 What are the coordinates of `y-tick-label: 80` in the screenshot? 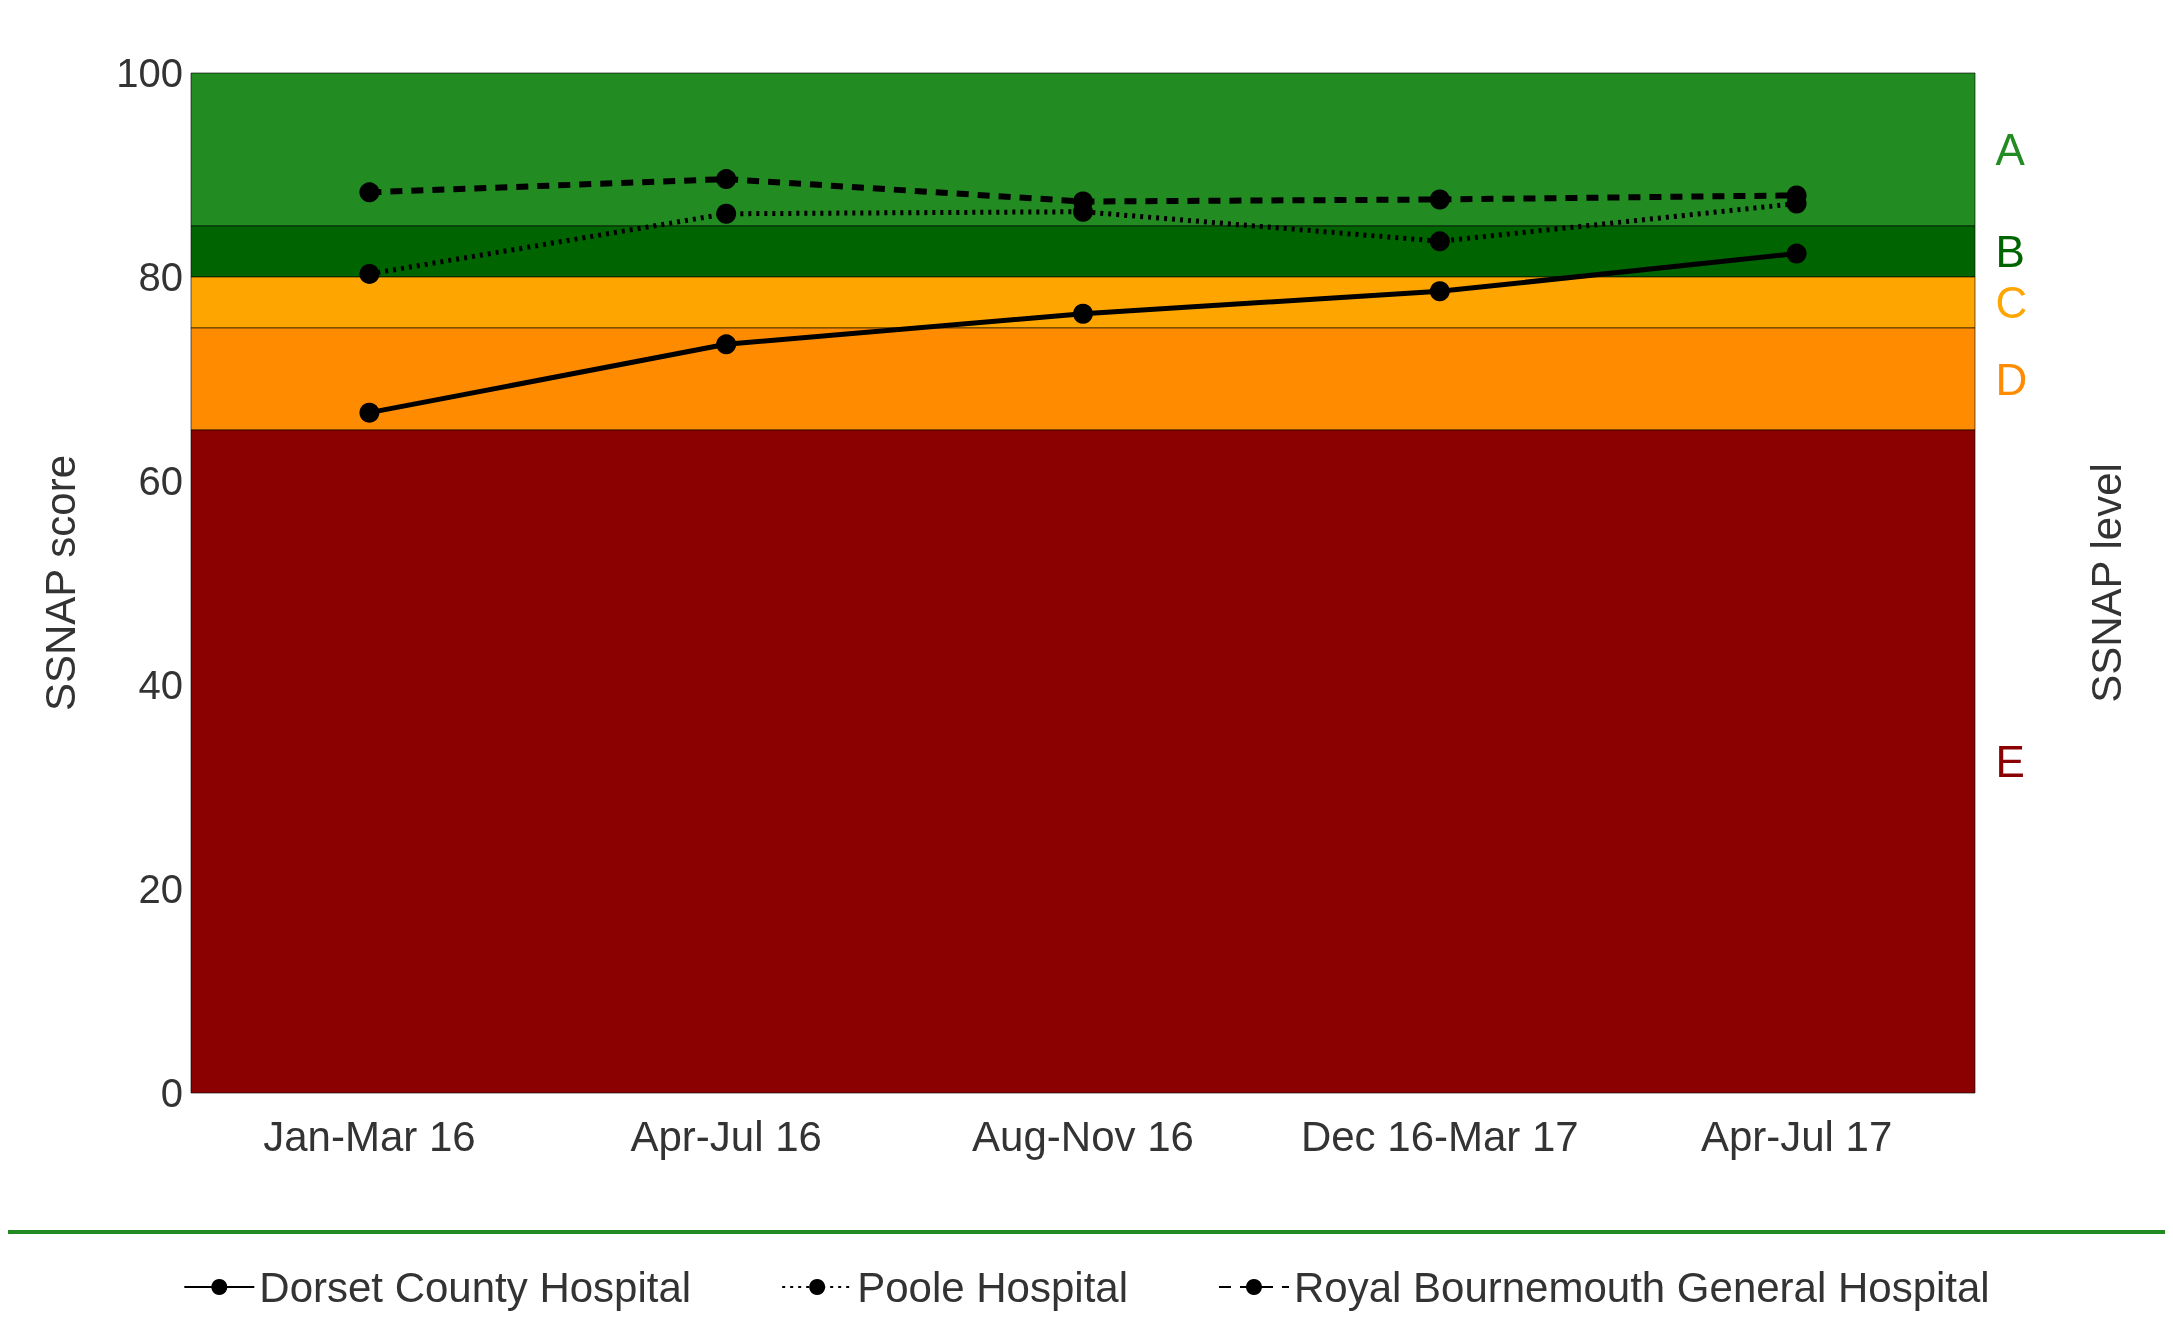 It's located at (160, 277).